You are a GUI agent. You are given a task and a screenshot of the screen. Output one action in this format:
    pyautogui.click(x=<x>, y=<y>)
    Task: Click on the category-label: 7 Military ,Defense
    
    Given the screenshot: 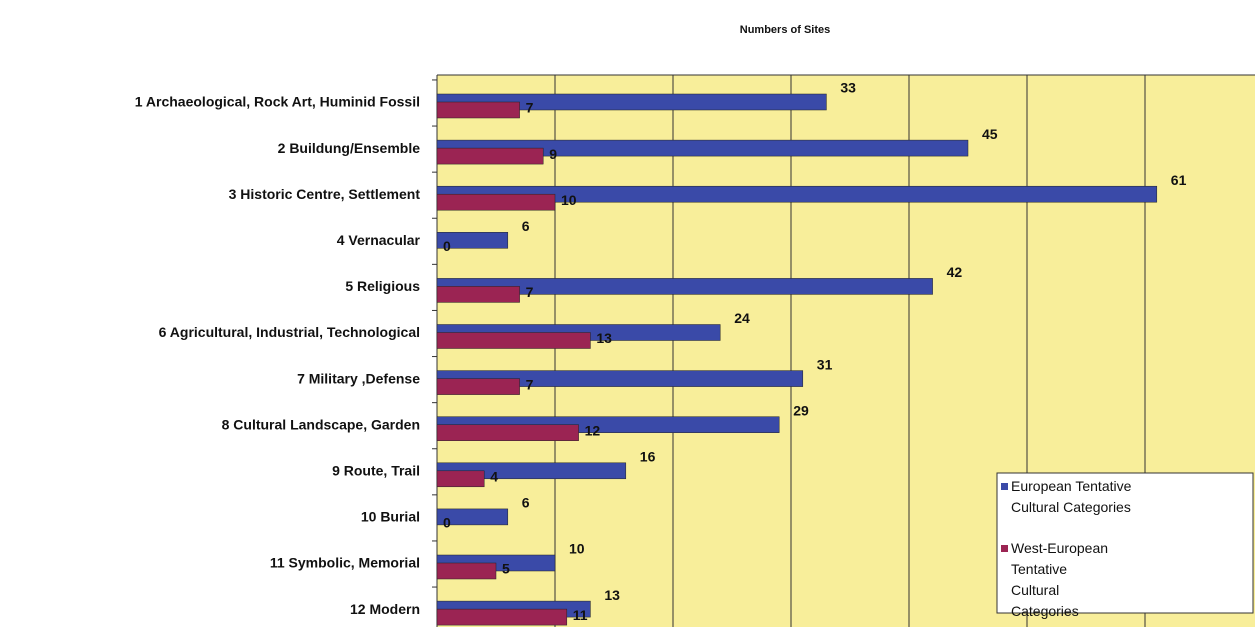 What is the action you would take?
    pyautogui.click(x=358, y=378)
    